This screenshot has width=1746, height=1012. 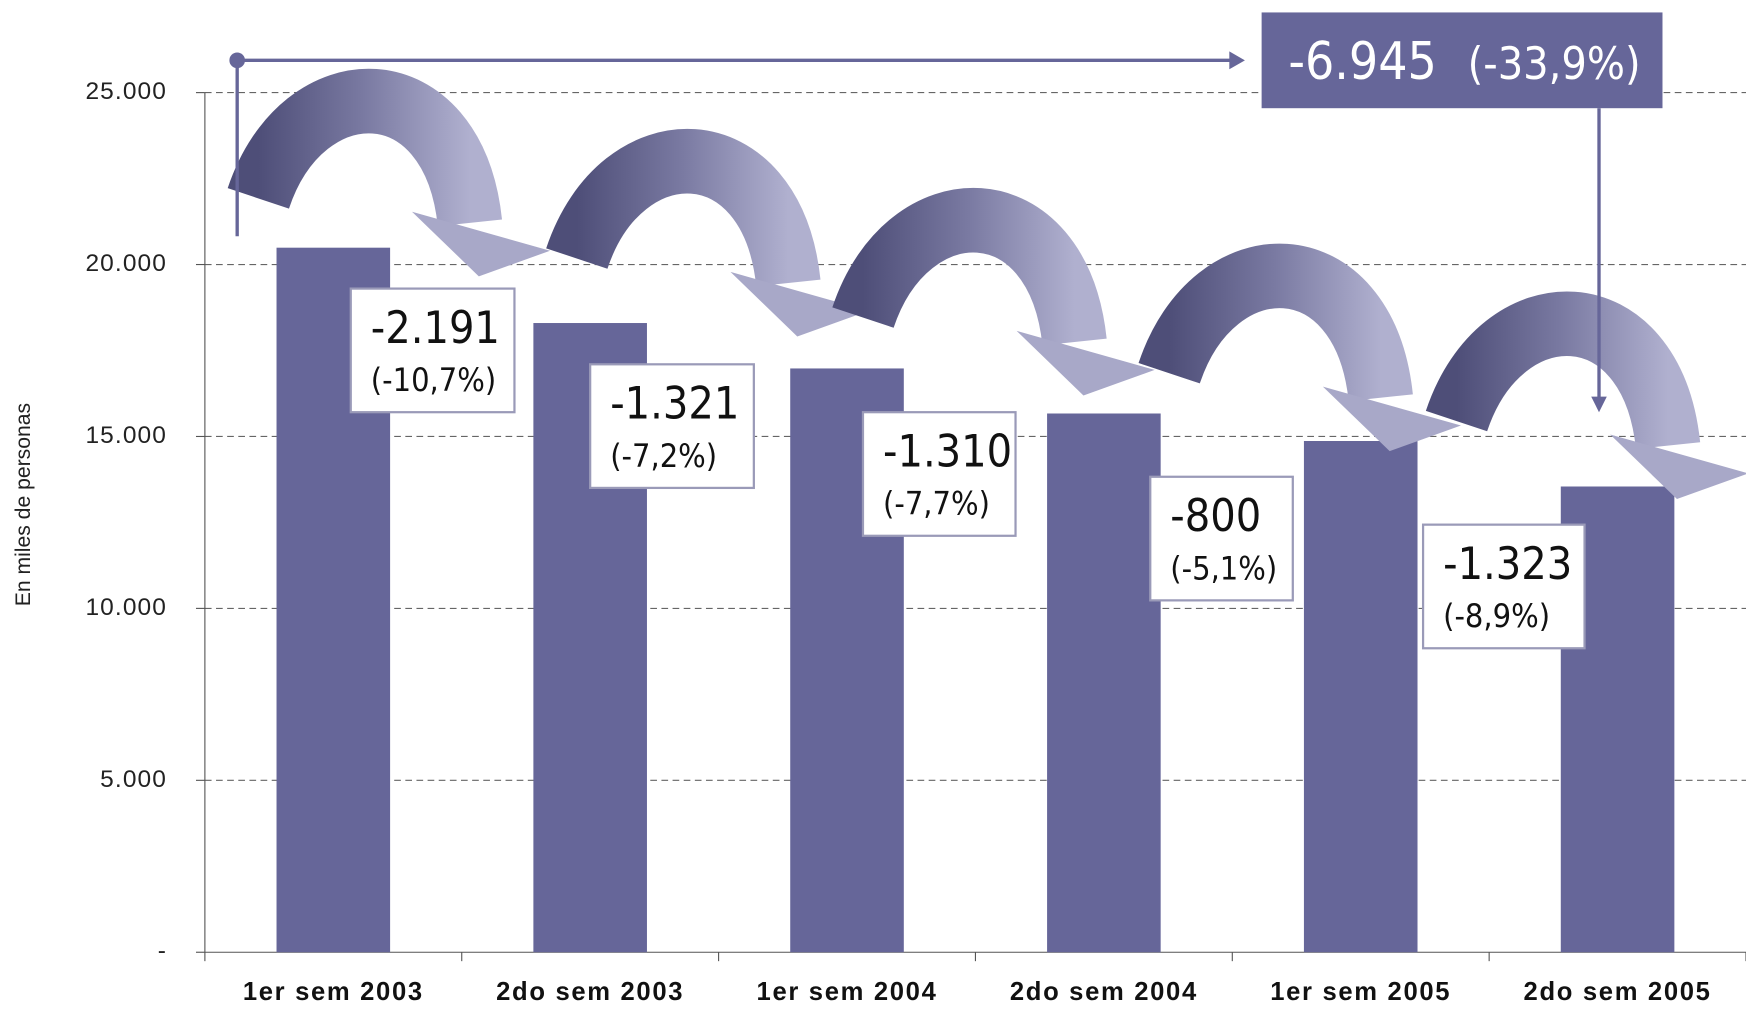 I want to click on annotation-percent: (-8,9%), so click(x=1496, y=616).